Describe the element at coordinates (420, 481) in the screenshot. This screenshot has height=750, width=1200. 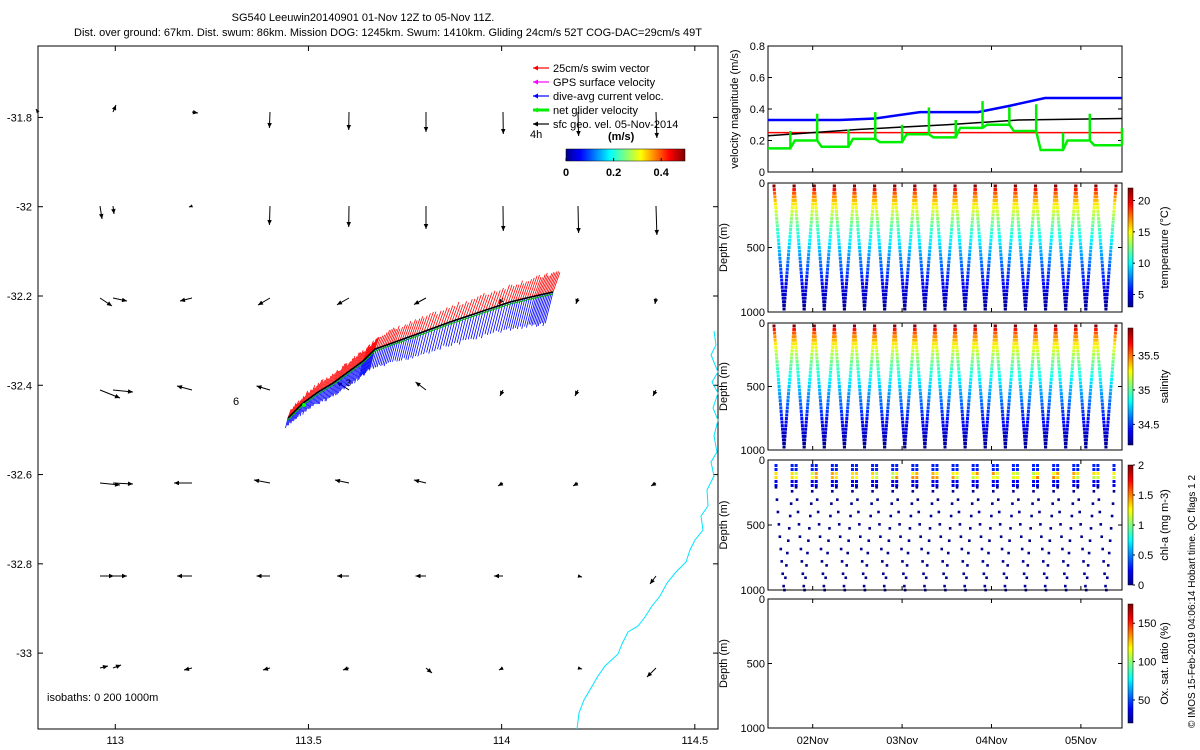
I see `velocity-arrow` at that location.